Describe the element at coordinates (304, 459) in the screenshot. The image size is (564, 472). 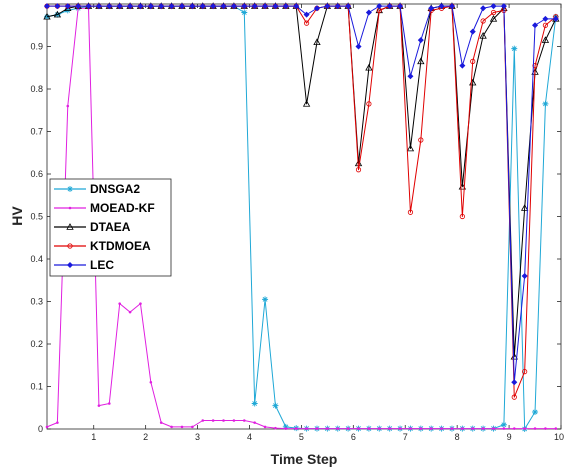
I see `x-axis-title: Time Step` at that location.